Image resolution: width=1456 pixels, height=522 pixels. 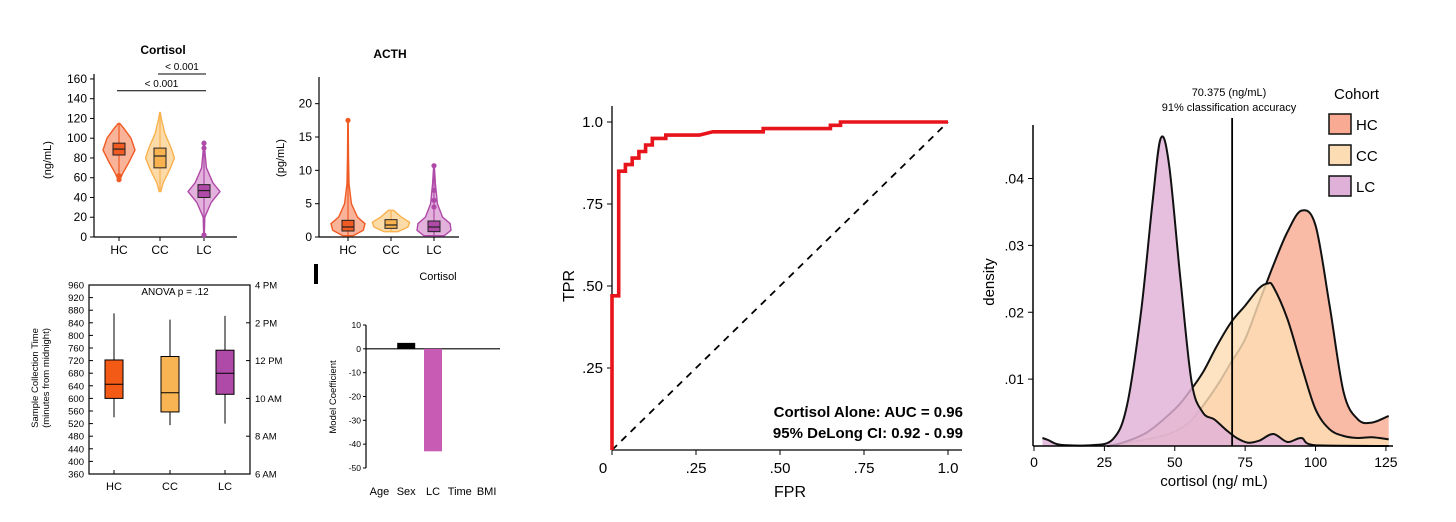 What do you see at coordinates (1365, 187) in the screenshot?
I see `legend-label-lc: LC` at bounding box center [1365, 187].